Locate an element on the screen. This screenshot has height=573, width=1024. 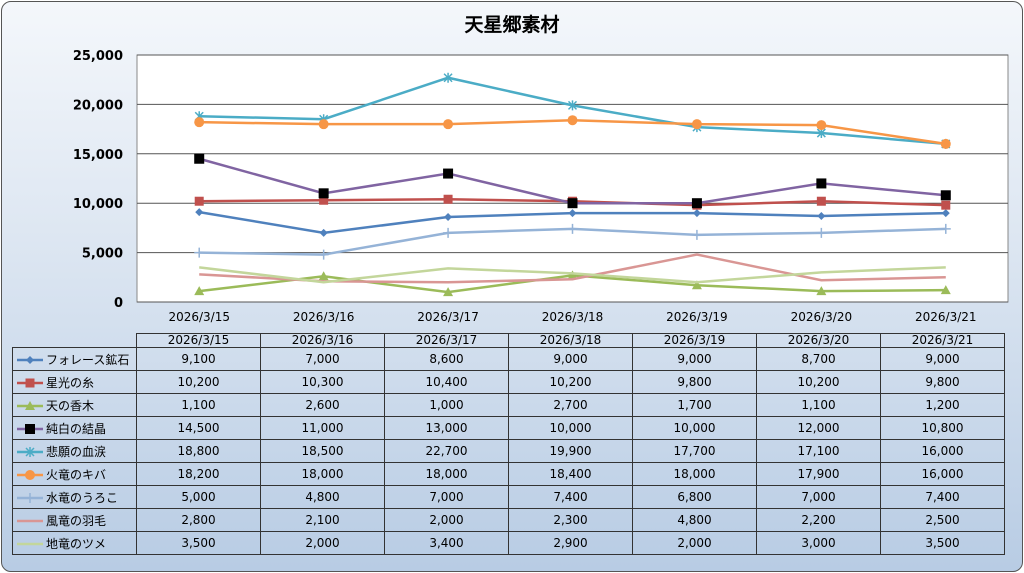
table-cell: 22,700 is located at coordinates (446, 451).